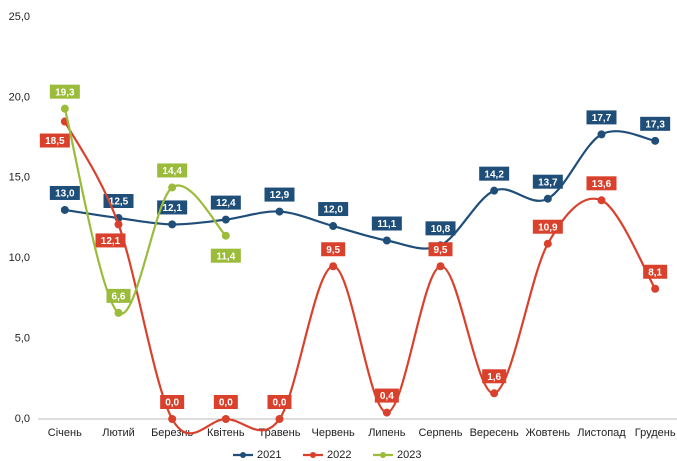  Describe the element at coordinates (269, 455) in the screenshot. I see `legend-label: 2021` at that location.